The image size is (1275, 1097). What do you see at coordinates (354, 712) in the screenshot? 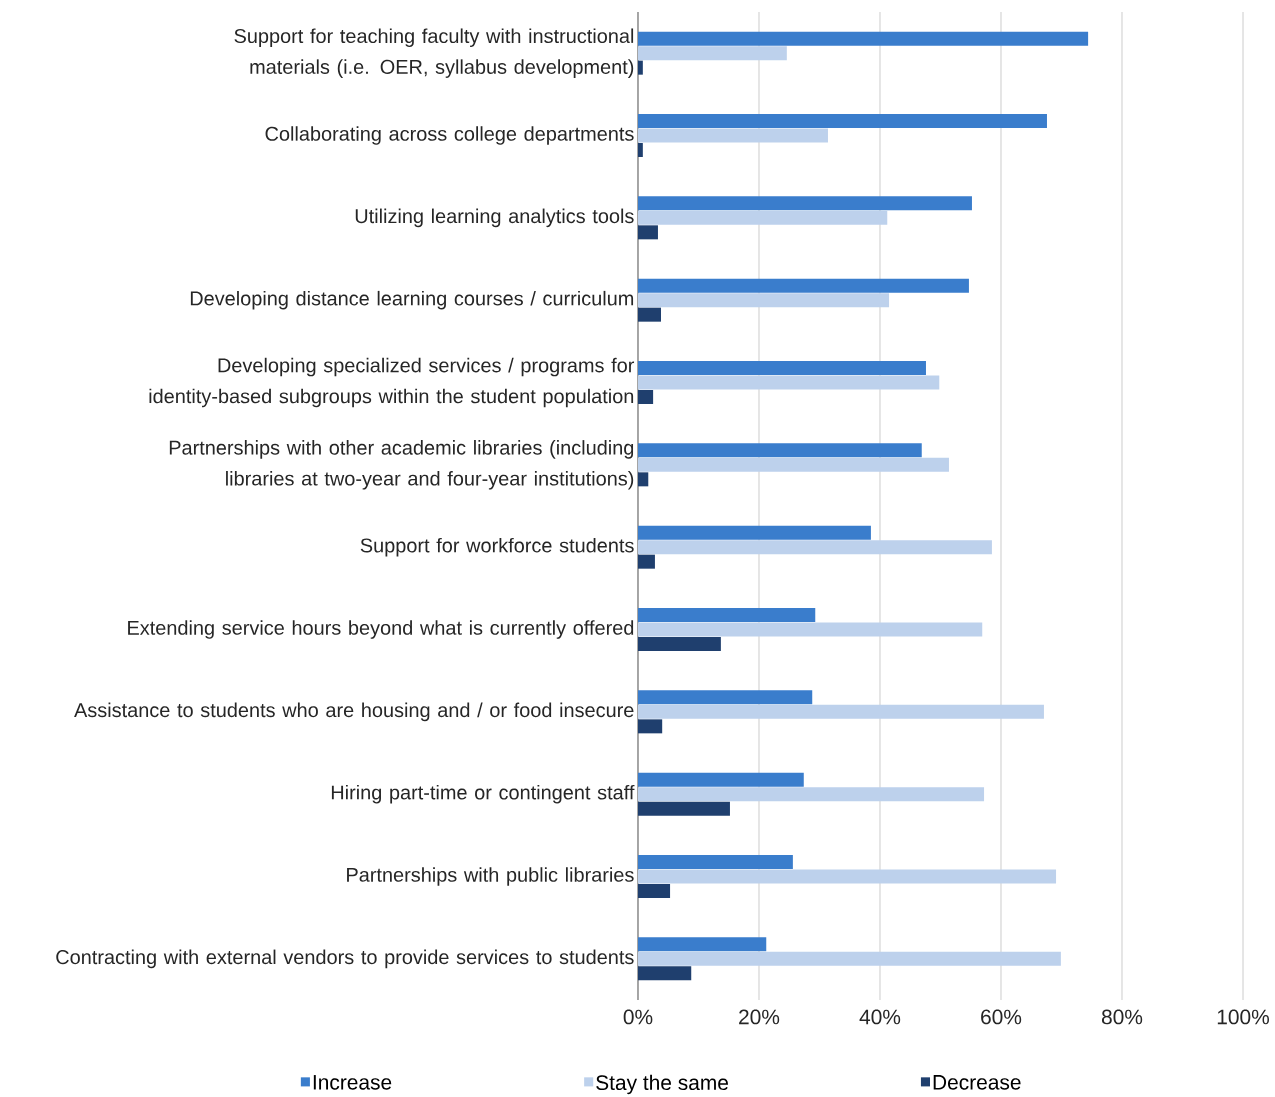
I see `y-tick-label: Assistance to students who are housing and / or food insecure` at bounding box center [354, 712].